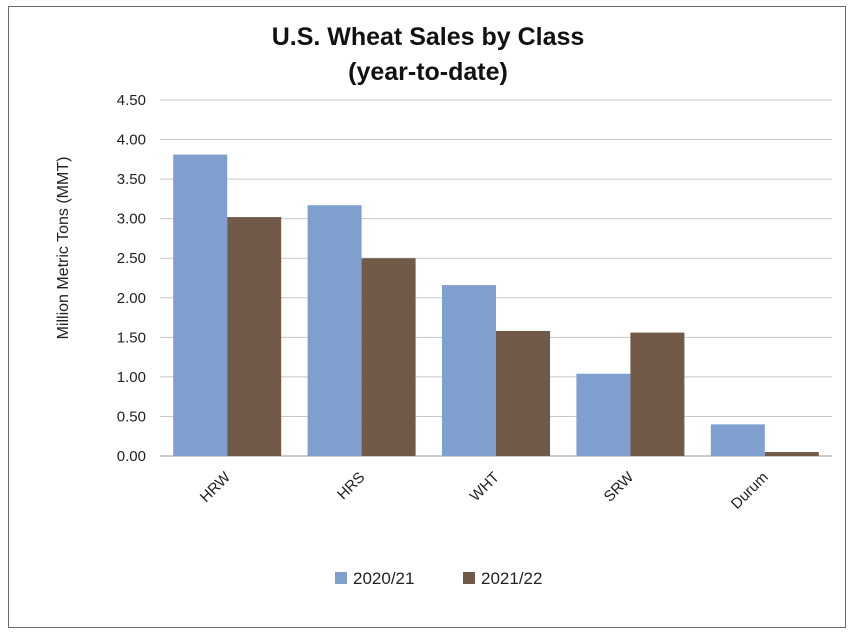 Image resolution: width=856 pixels, height=638 pixels. Describe the element at coordinates (131, 278) in the screenshot. I see `y-tick-labels: 0.00 0.50 1.00 1.50 2.00 2.50 3.00 3.50 4.00 4.50` at that location.